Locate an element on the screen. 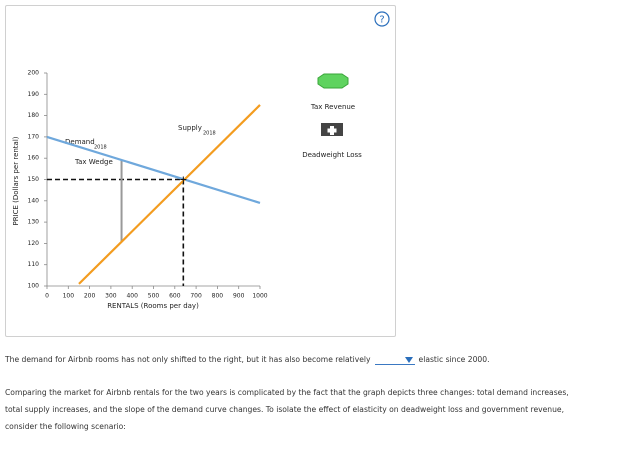 This screenshot has width=632, height=451. y-tick-label: 200 is located at coordinates (34, 73).